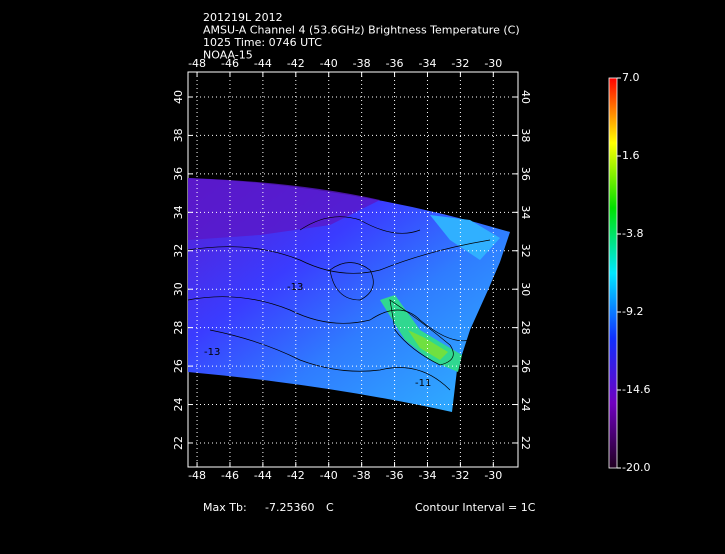 The width and height of the screenshot is (725, 554). What do you see at coordinates (636, 389) in the screenshot?
I see `colorbar-tick-label: -14.6` at bounding box center [636, 389].